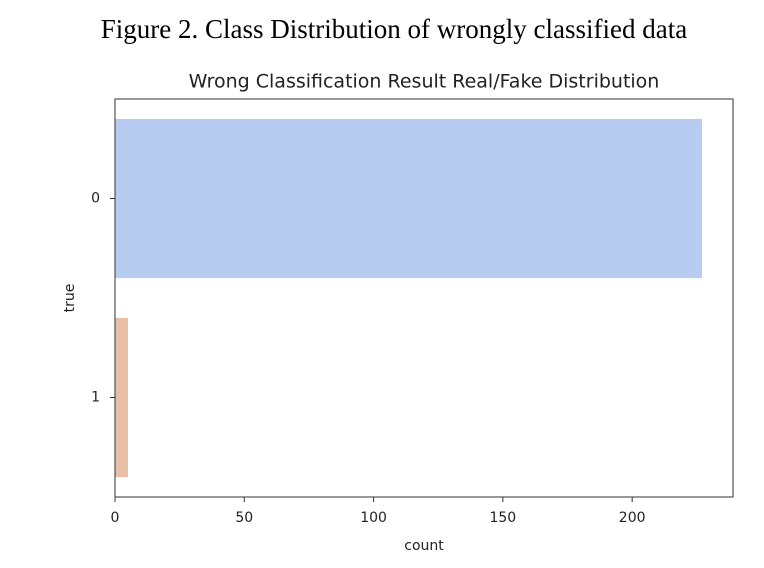 The width and height of the screenshot is (764, 568). What do you see at coordinates (632, 518) in the screenshot?
I see `x-tick-label: 200` at bounding box center [632, 518].